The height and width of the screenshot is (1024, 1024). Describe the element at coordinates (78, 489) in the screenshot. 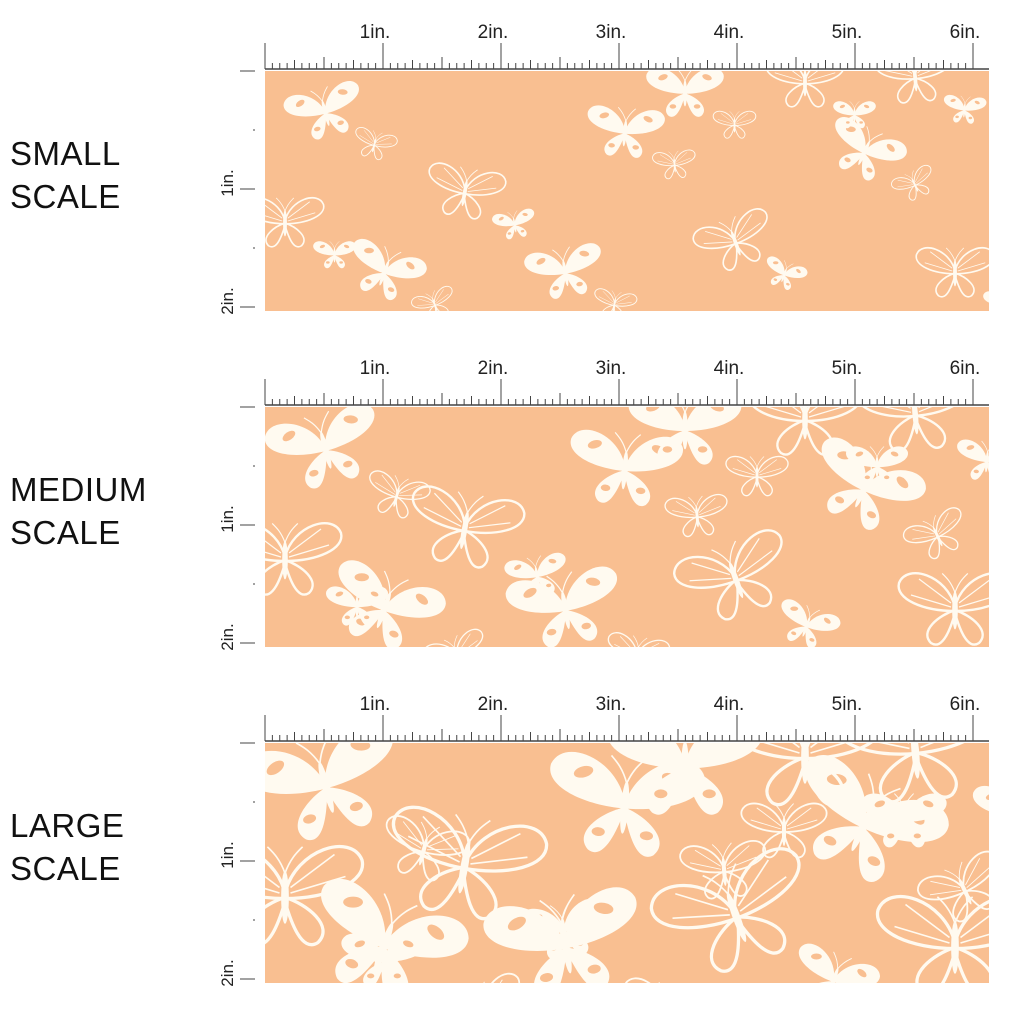

I see `scale-label-line1: MEDIUM` at that location.